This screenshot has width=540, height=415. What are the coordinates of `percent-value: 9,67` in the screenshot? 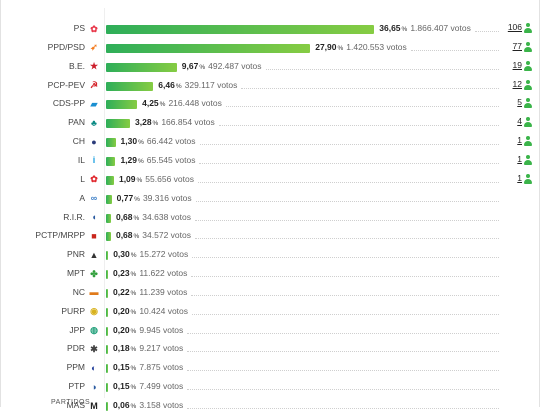 It's located at (190, 65).